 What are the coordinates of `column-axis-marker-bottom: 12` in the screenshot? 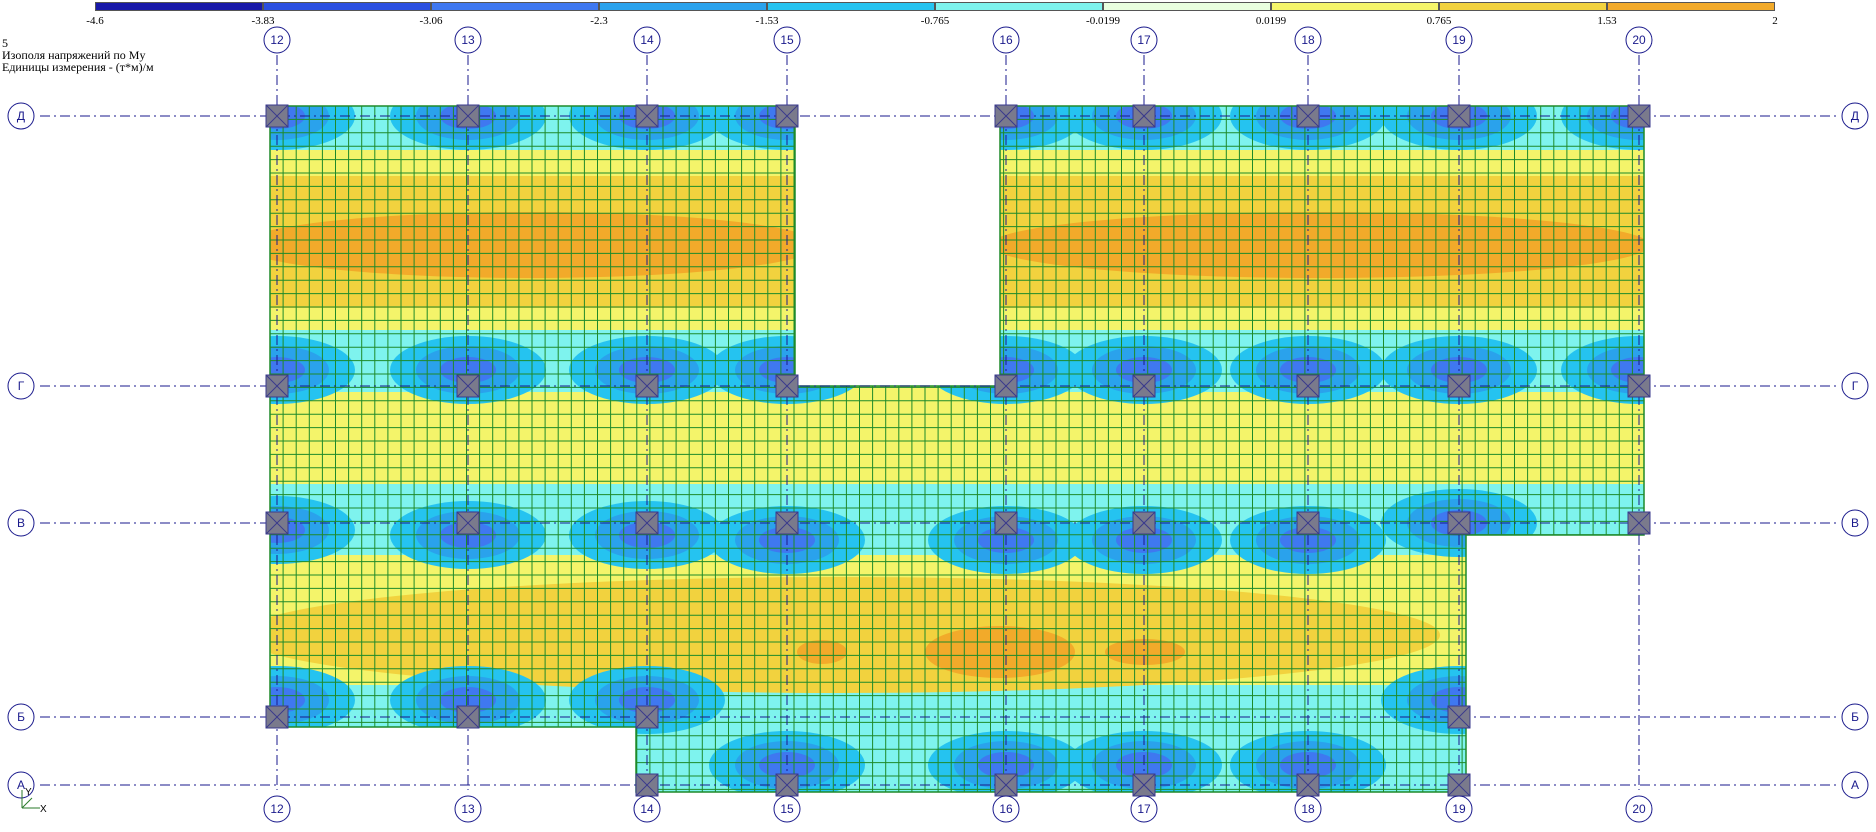 It's located at (277, 809).